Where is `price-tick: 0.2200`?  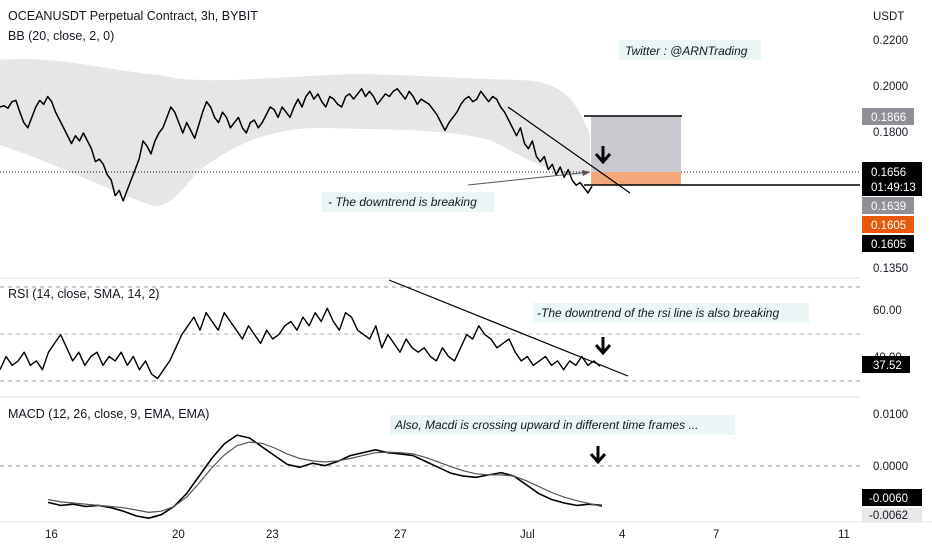 price-tick: 0.2200 is located at coordinates (890, 41).